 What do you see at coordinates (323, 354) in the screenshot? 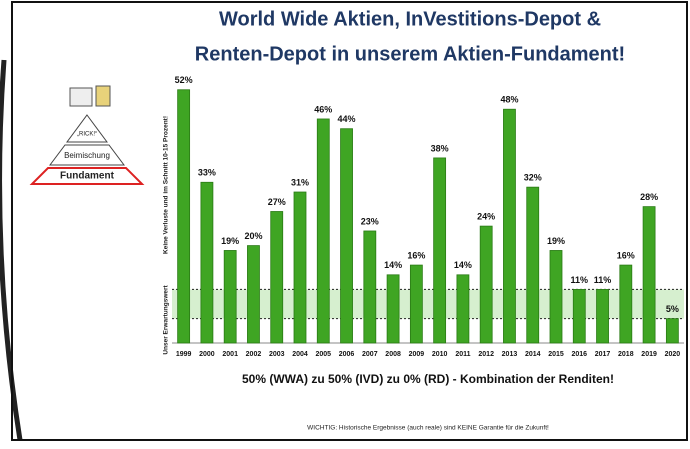
I see `x-tick-label: 2005` at bounding box center [323, 354].